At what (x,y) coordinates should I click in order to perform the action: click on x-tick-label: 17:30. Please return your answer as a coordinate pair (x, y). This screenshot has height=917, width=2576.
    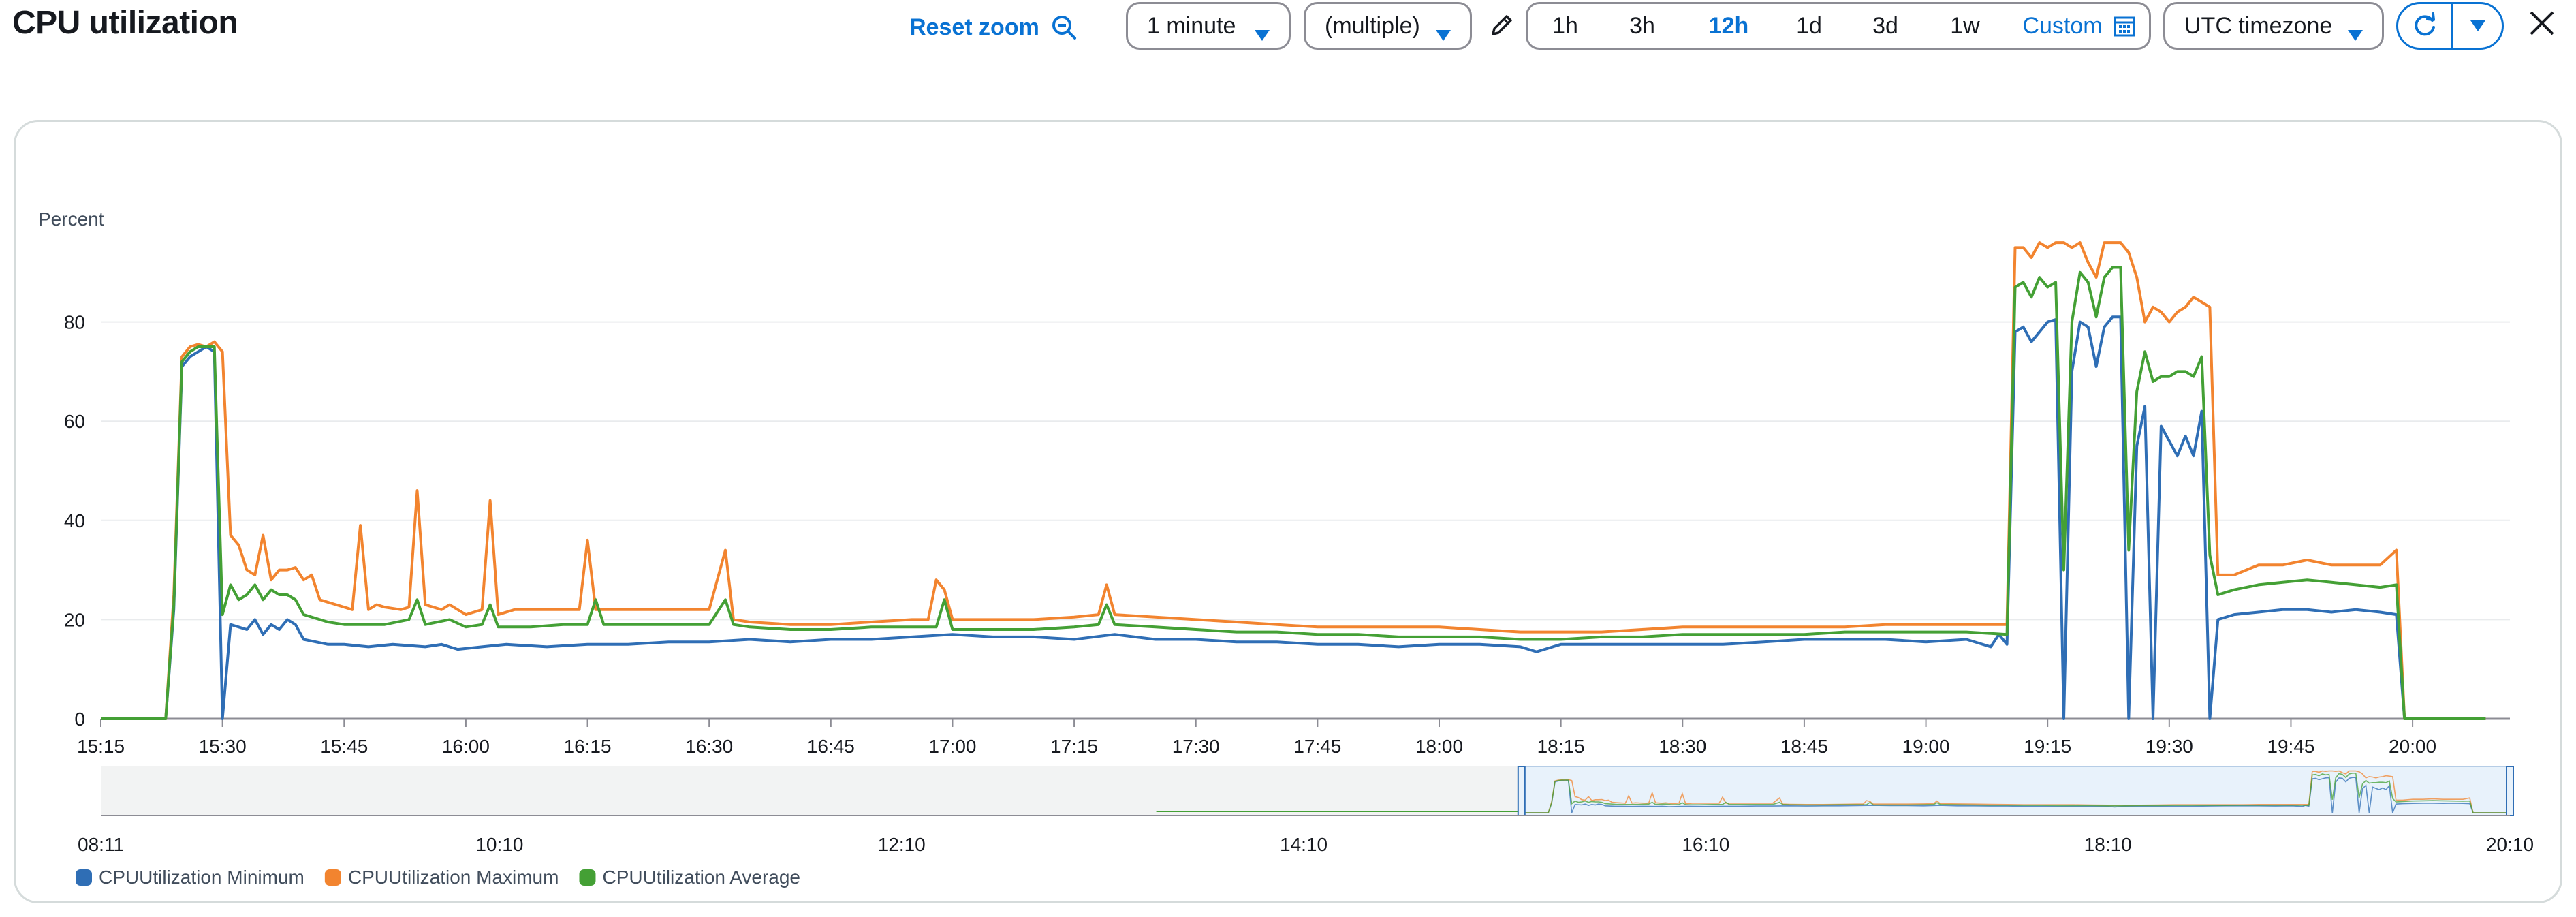
    Looking at the image, I should click on (1196, 746).